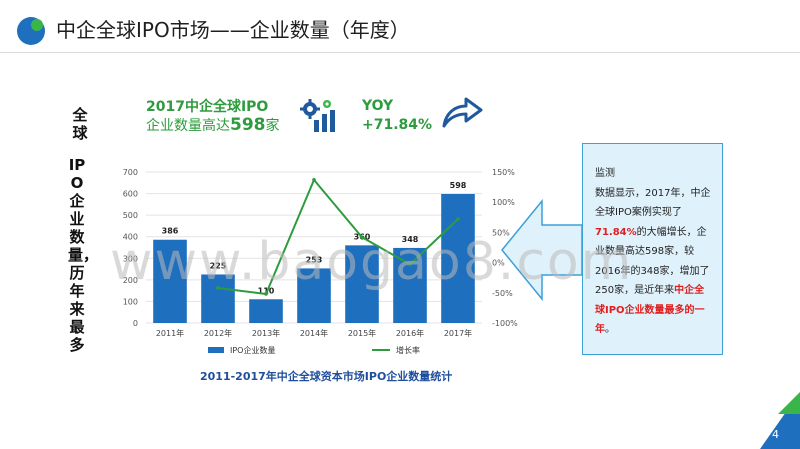 This screenshot has width=800, height=449. Describe the element at coordinates (252, 350) in the screenshot. I see `legend-label: IPO企业数量` at that location.